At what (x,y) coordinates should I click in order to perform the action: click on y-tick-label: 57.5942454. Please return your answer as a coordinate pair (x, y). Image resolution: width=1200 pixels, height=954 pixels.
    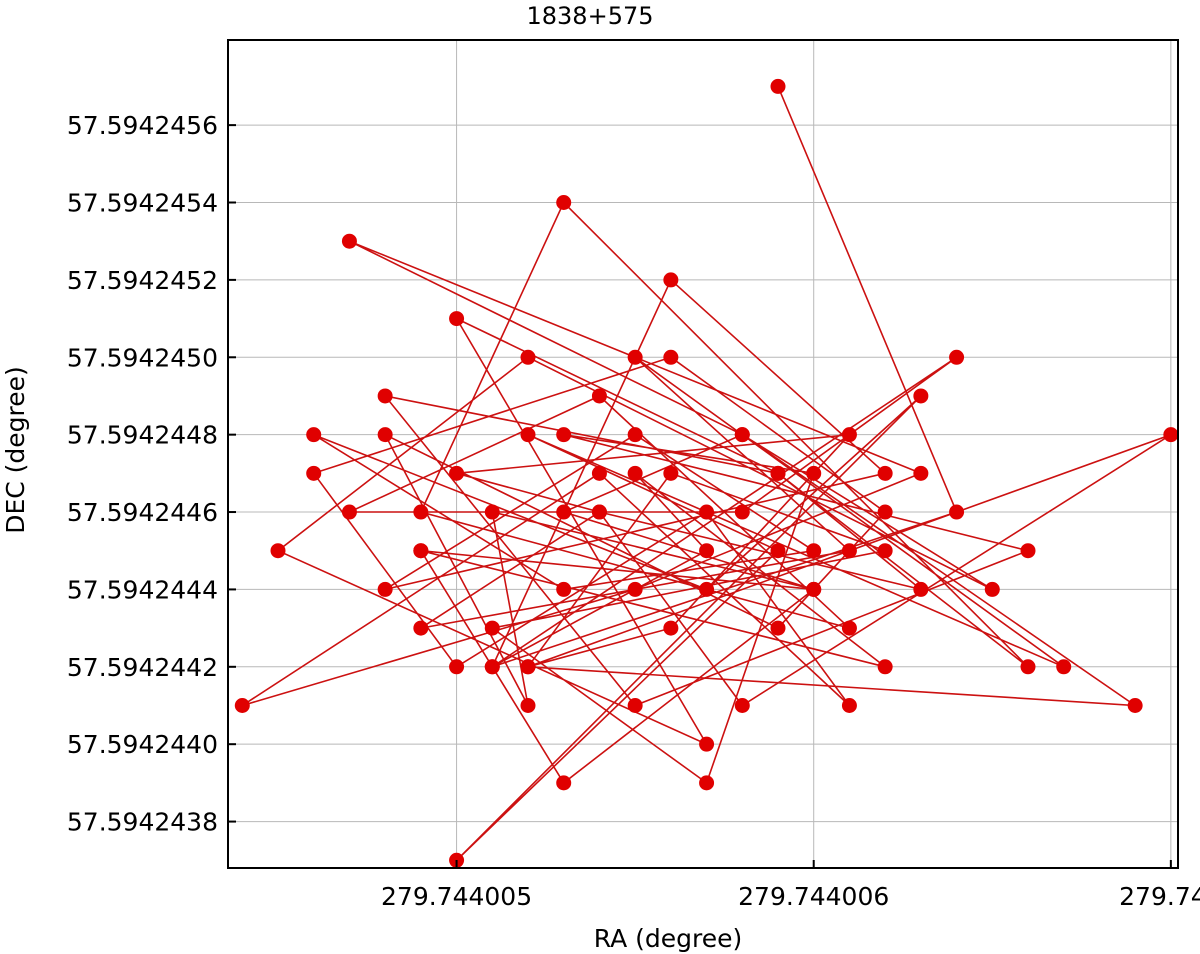
    Looking at the image, I should click on (142, 203).